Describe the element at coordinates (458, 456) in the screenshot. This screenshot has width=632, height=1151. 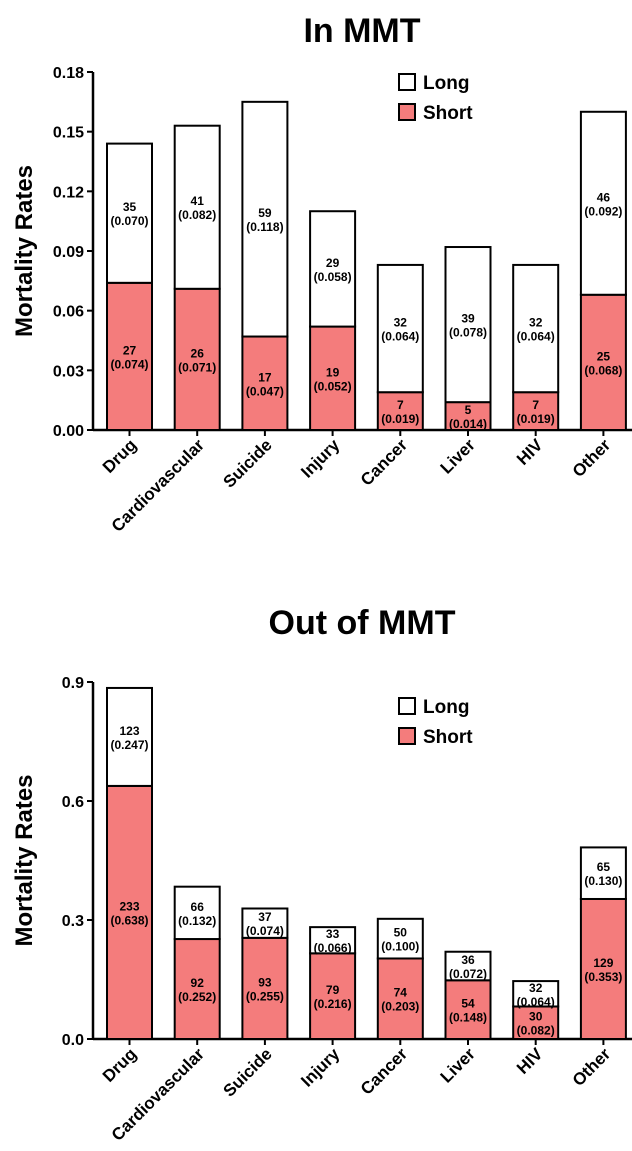
I see `x-tick-label-liver: Liver` at that location.